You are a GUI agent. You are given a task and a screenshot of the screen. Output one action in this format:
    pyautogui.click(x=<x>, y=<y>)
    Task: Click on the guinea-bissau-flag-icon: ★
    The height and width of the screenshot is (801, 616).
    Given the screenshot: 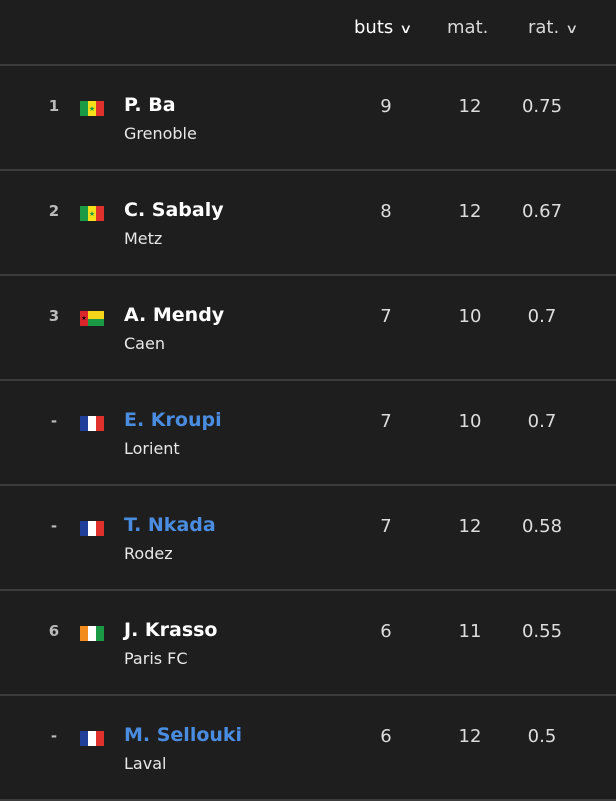 What is the action you would take?
    pyautogui.click(x=92, y=318)
    